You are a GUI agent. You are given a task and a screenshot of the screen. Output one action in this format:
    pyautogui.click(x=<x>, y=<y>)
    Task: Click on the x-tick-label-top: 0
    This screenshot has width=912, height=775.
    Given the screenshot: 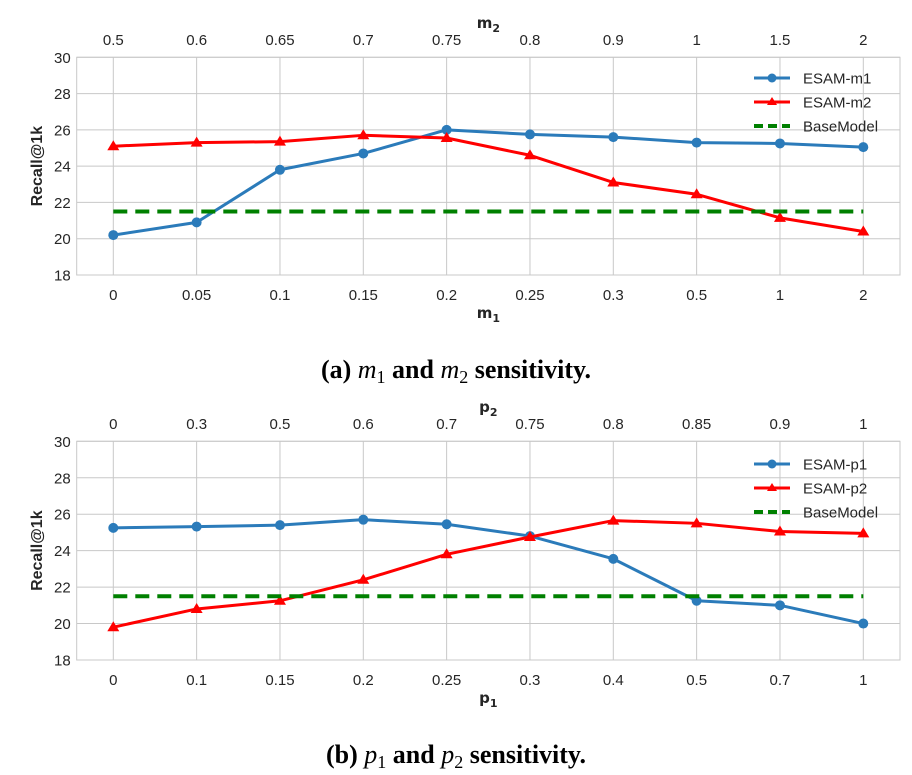 What is the action you would take?
    pyautogui.click(x=113, y=424)
    